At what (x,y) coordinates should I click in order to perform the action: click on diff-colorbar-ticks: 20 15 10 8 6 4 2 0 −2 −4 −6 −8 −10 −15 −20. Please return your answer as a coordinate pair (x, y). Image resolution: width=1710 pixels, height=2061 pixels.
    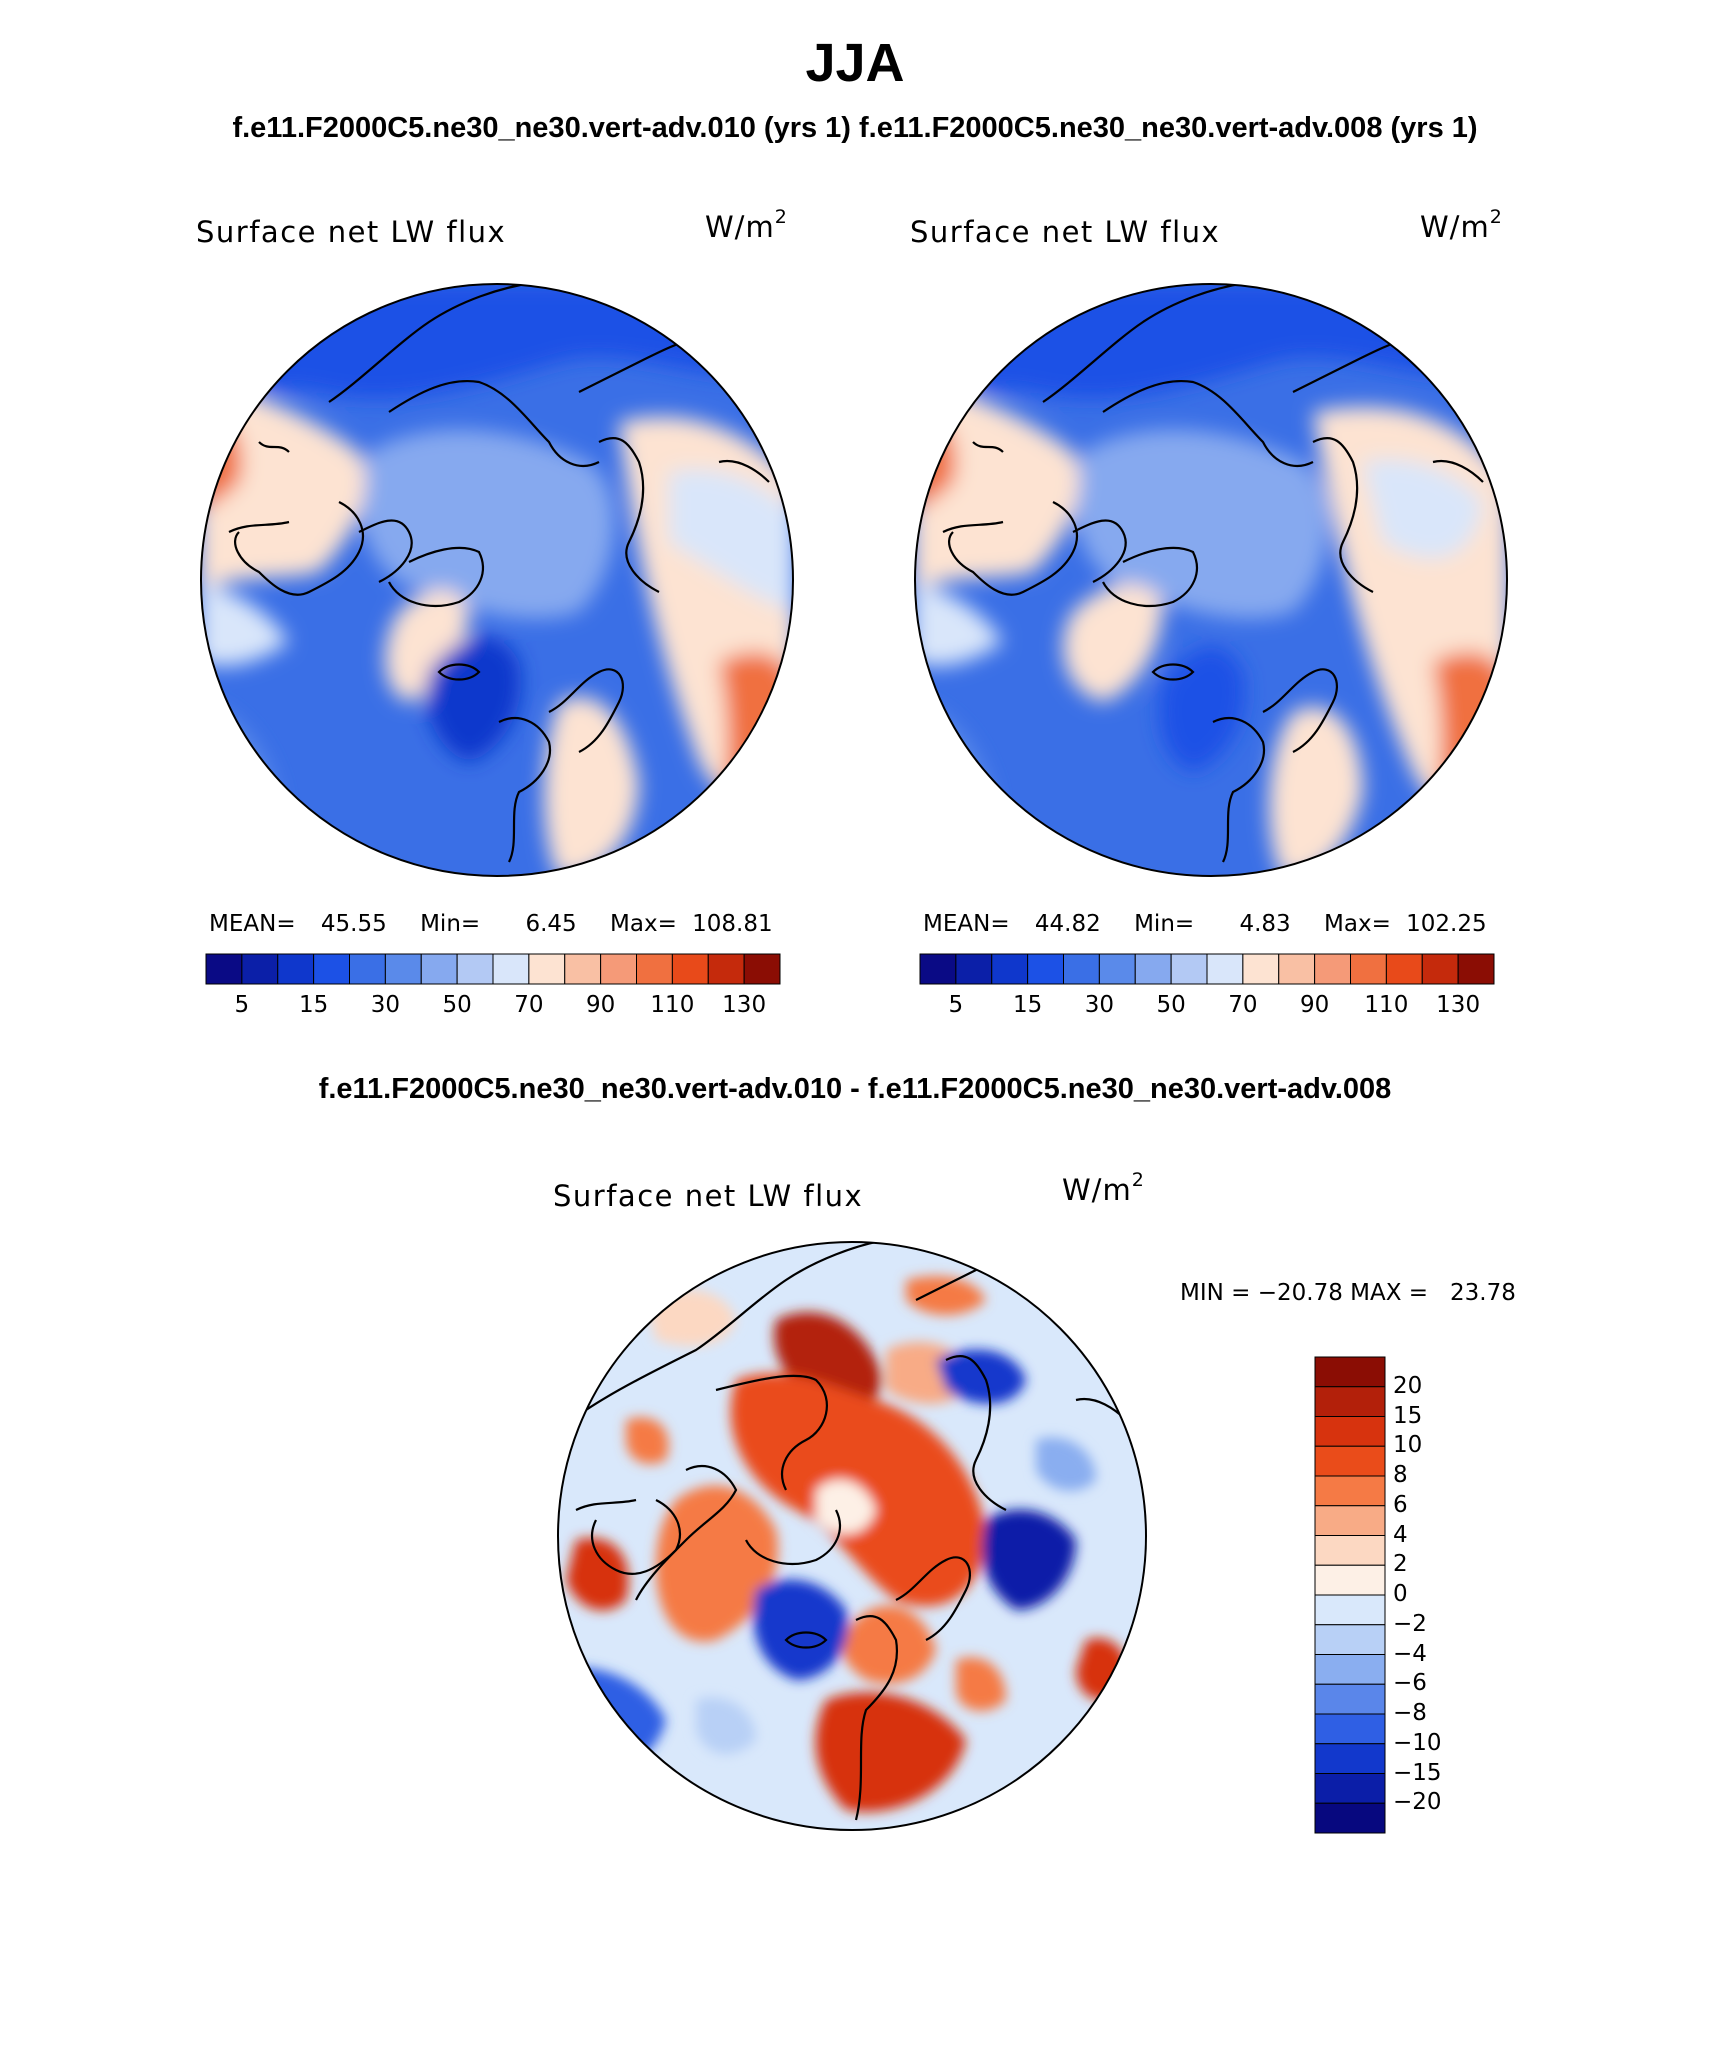
    Looking at the image, I should click on (1453, 1595).